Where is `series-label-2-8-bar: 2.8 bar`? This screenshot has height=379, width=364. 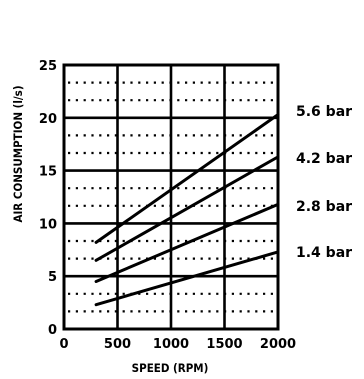
series-label-2-8-bar: 2.8 bar is located at coordinates (324, 207).